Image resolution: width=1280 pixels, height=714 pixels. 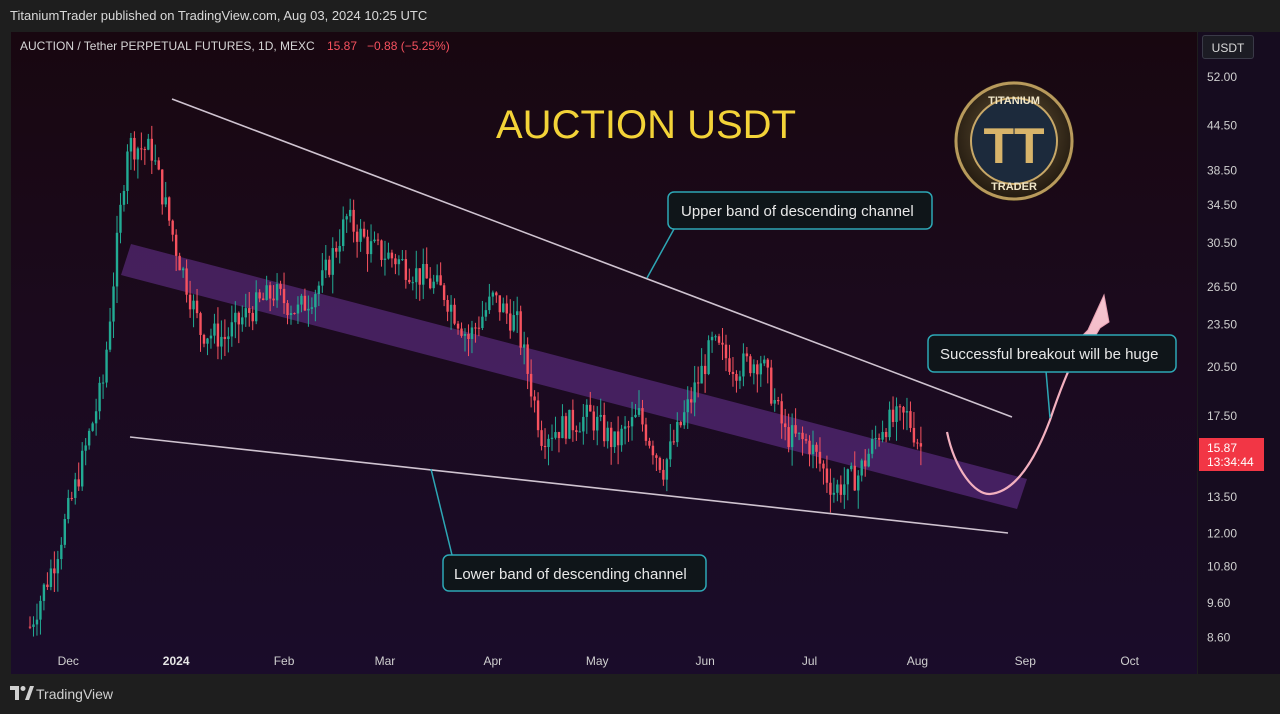 What do you see at coordinates (1014, 418) in the screenshot?
I see `projection-curve` at bounding box center [1014, 418].